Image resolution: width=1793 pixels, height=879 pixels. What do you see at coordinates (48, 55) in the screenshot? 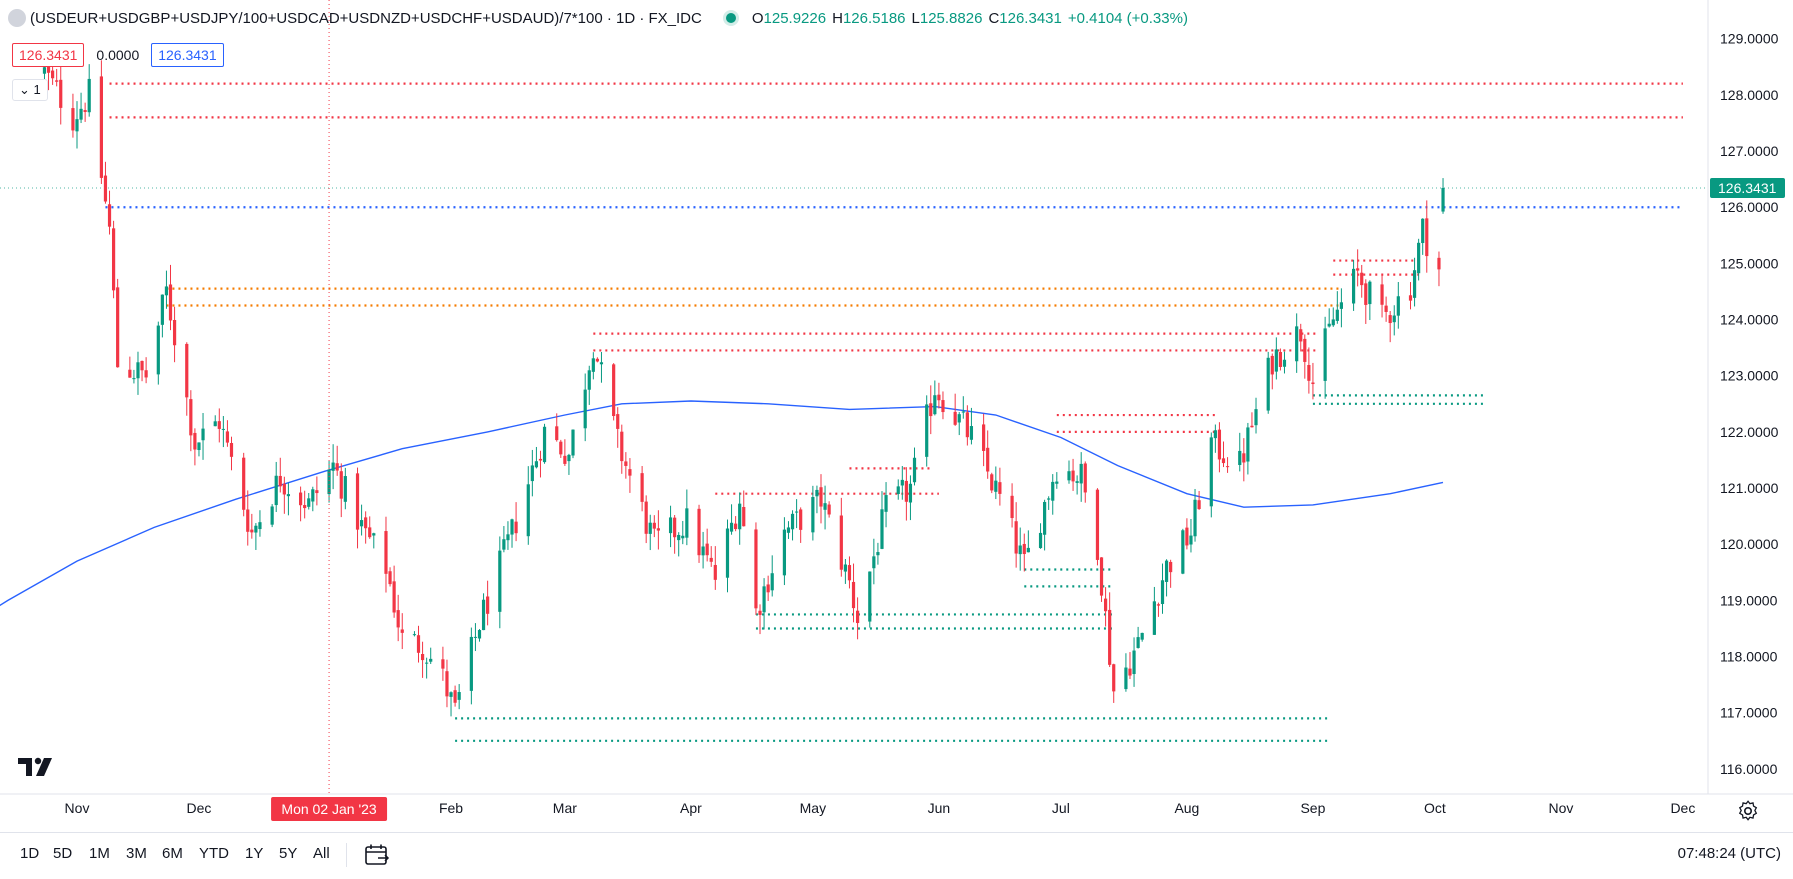
I see `sell-button: 126.3431` at bounding box center [48, 55].